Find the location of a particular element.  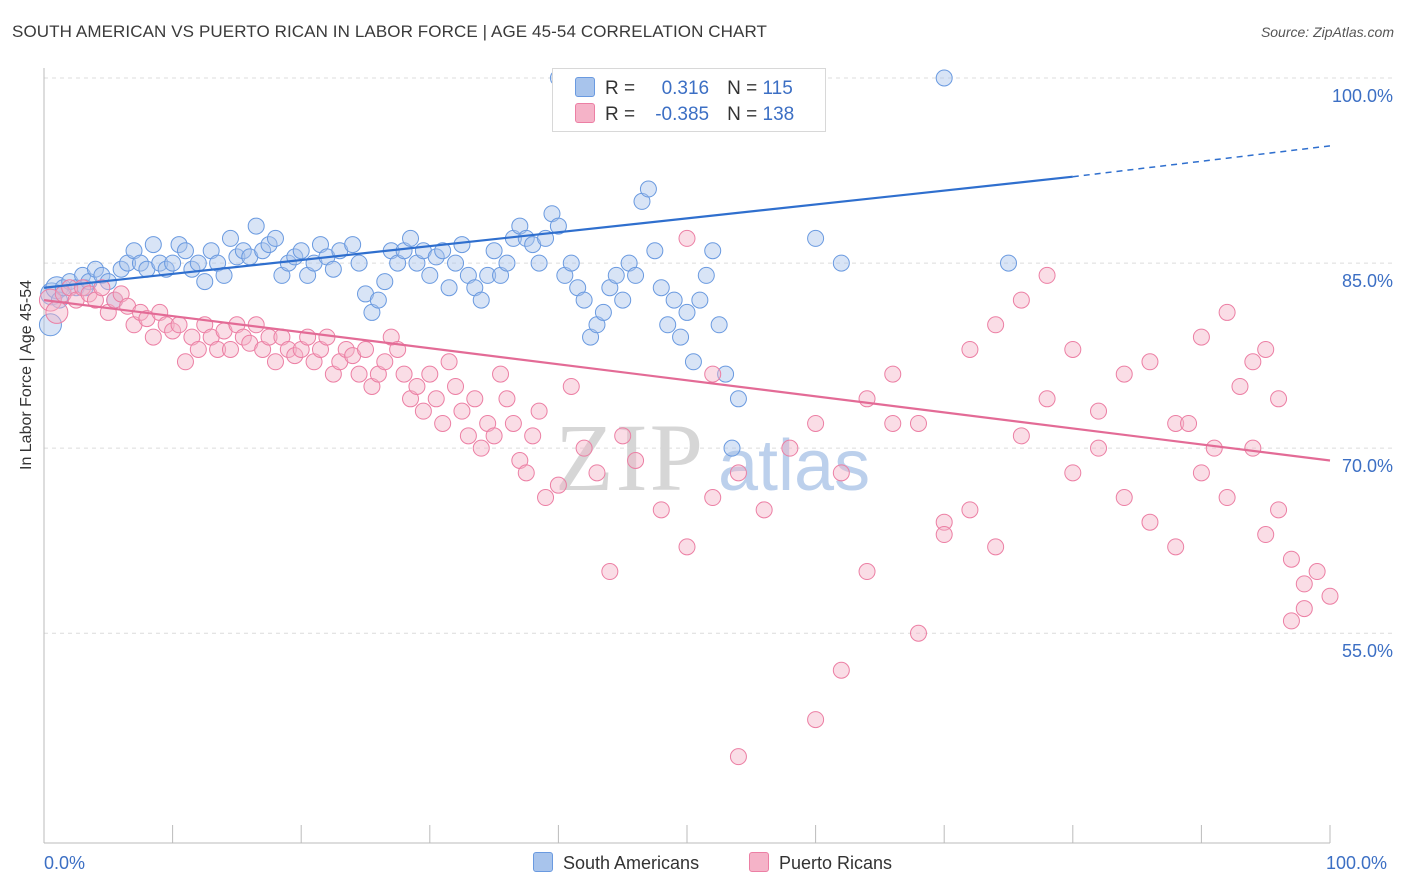

legend-row-south-americans: R = 0.316 N = 115 is located at coordinates (684, 89).